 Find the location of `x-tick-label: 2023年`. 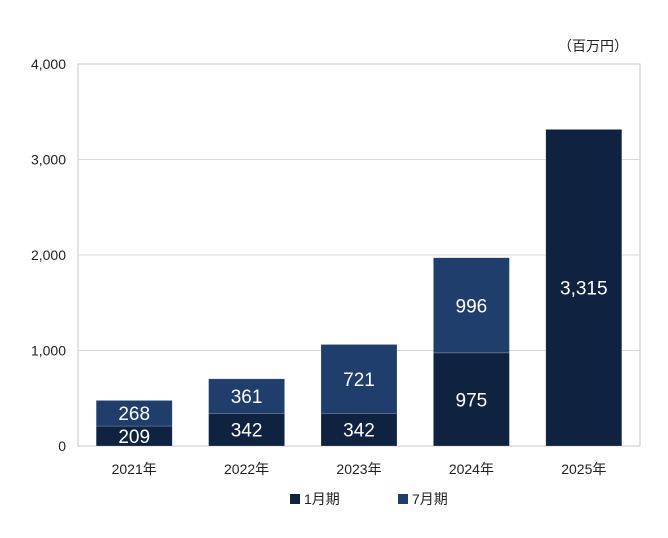

x-tick-label: 2023年 is located at coordinates (358, 469).